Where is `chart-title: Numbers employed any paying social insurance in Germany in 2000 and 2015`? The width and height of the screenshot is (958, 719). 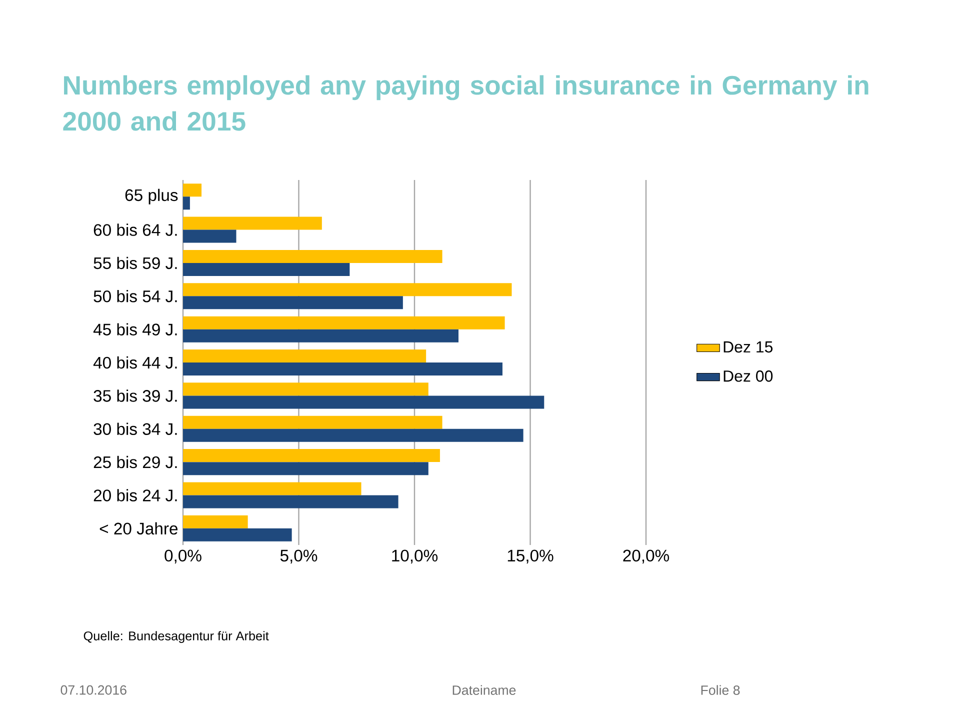 chart-title: Numbers employed any paying social insurance in Germany in 2000 and 2015 is located at coordinates (465, 103).